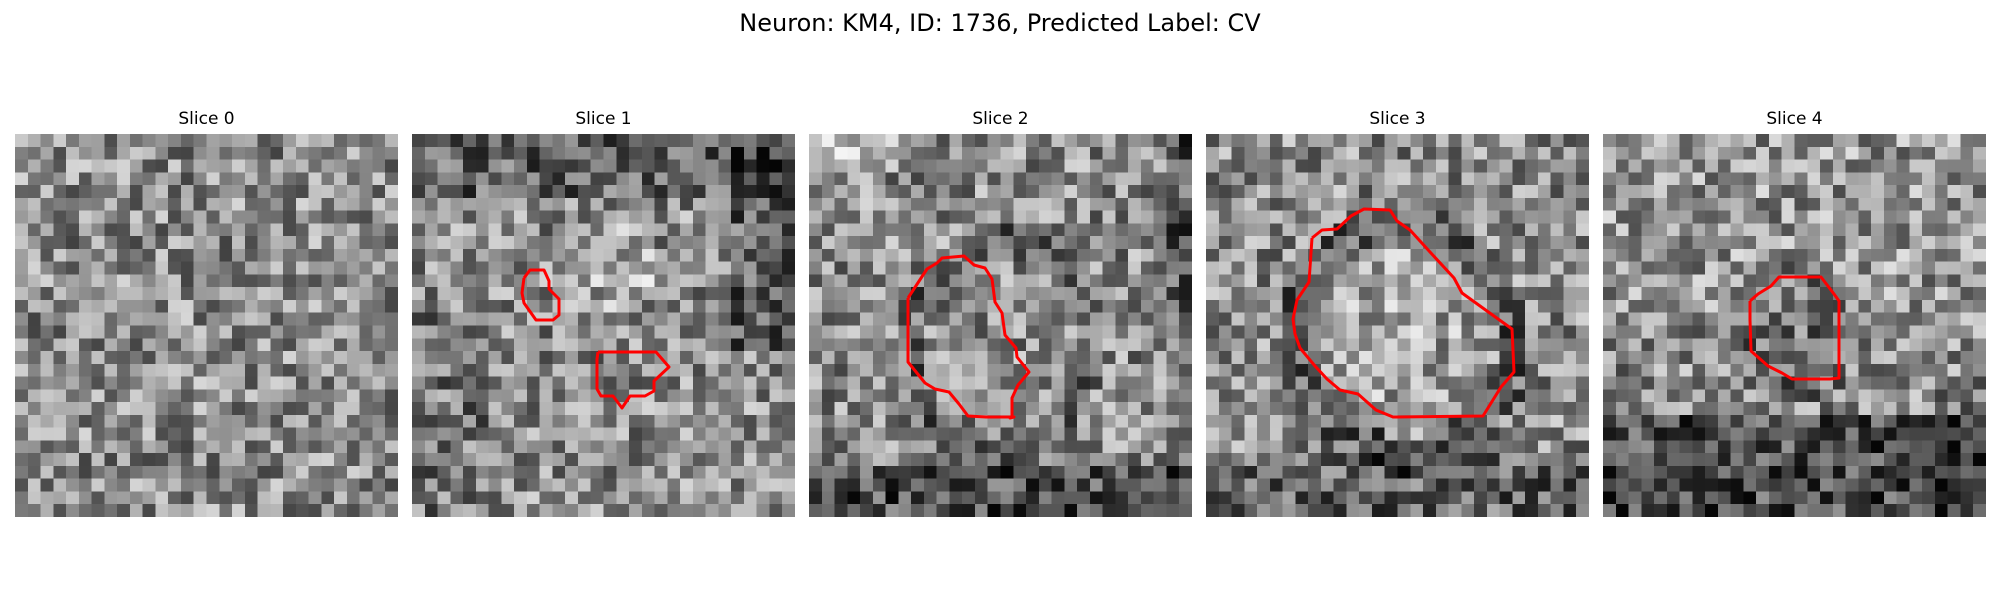 This screenshot has height=600, width=2000. I want to click on slice-3-image, so click(1397, 325).